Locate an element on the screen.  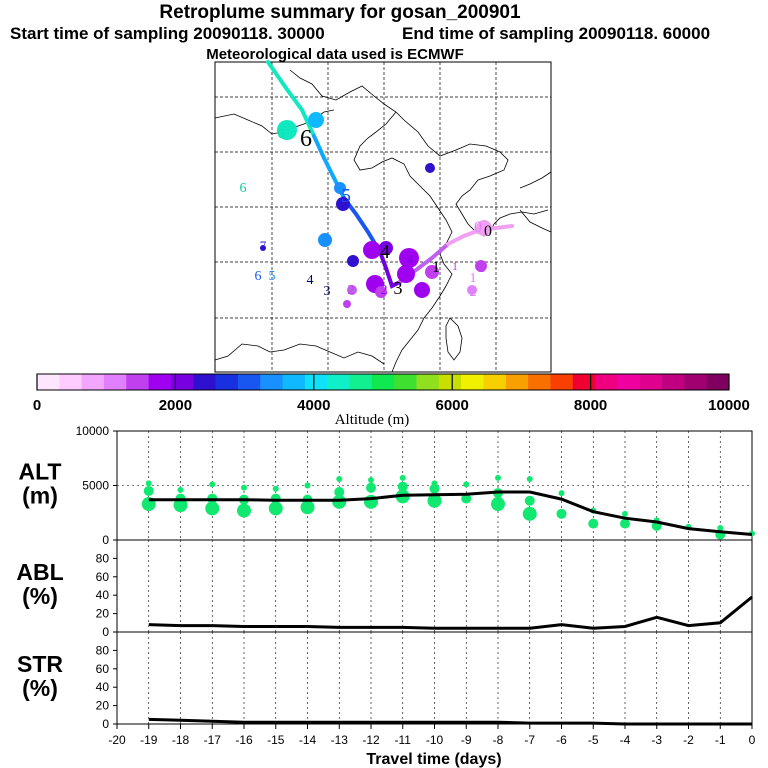
coast-south-border is located at coordinates (299, 354).